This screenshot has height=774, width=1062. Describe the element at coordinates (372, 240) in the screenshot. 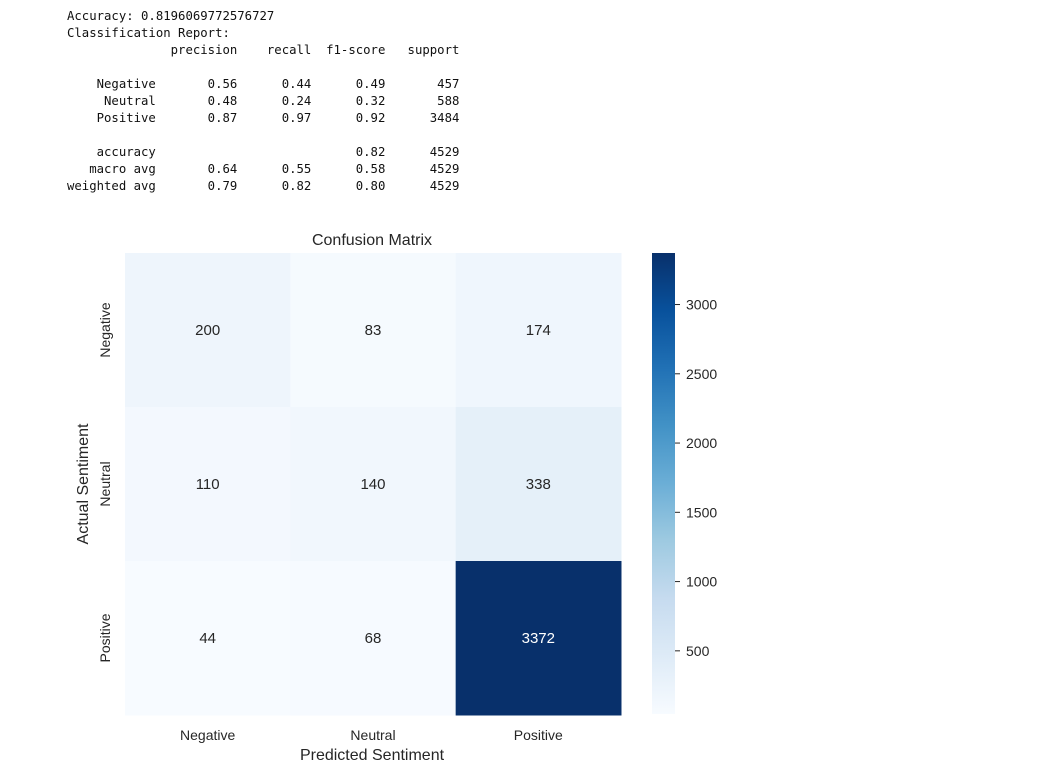

I see `chart-title: Confusion Matrix` at that location.